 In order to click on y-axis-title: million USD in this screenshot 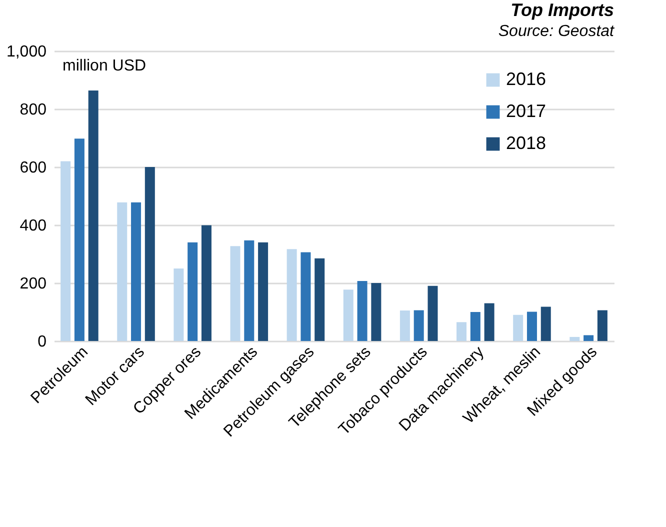, I will do `click(104, 66)`.